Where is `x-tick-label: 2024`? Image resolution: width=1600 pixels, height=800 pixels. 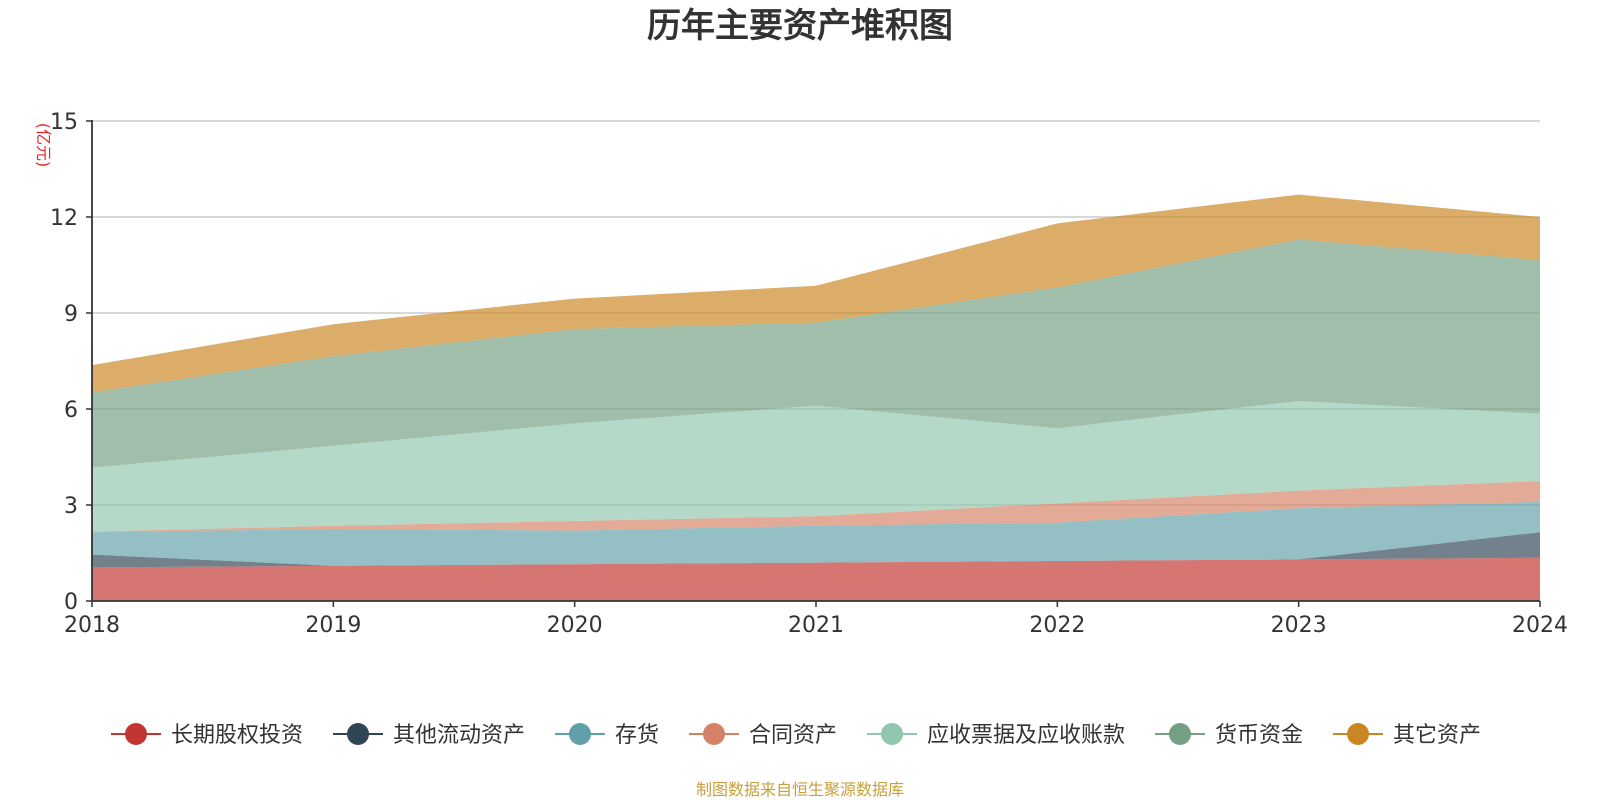
x-tick-label: 2024 is located at coordinates (1540, 625).